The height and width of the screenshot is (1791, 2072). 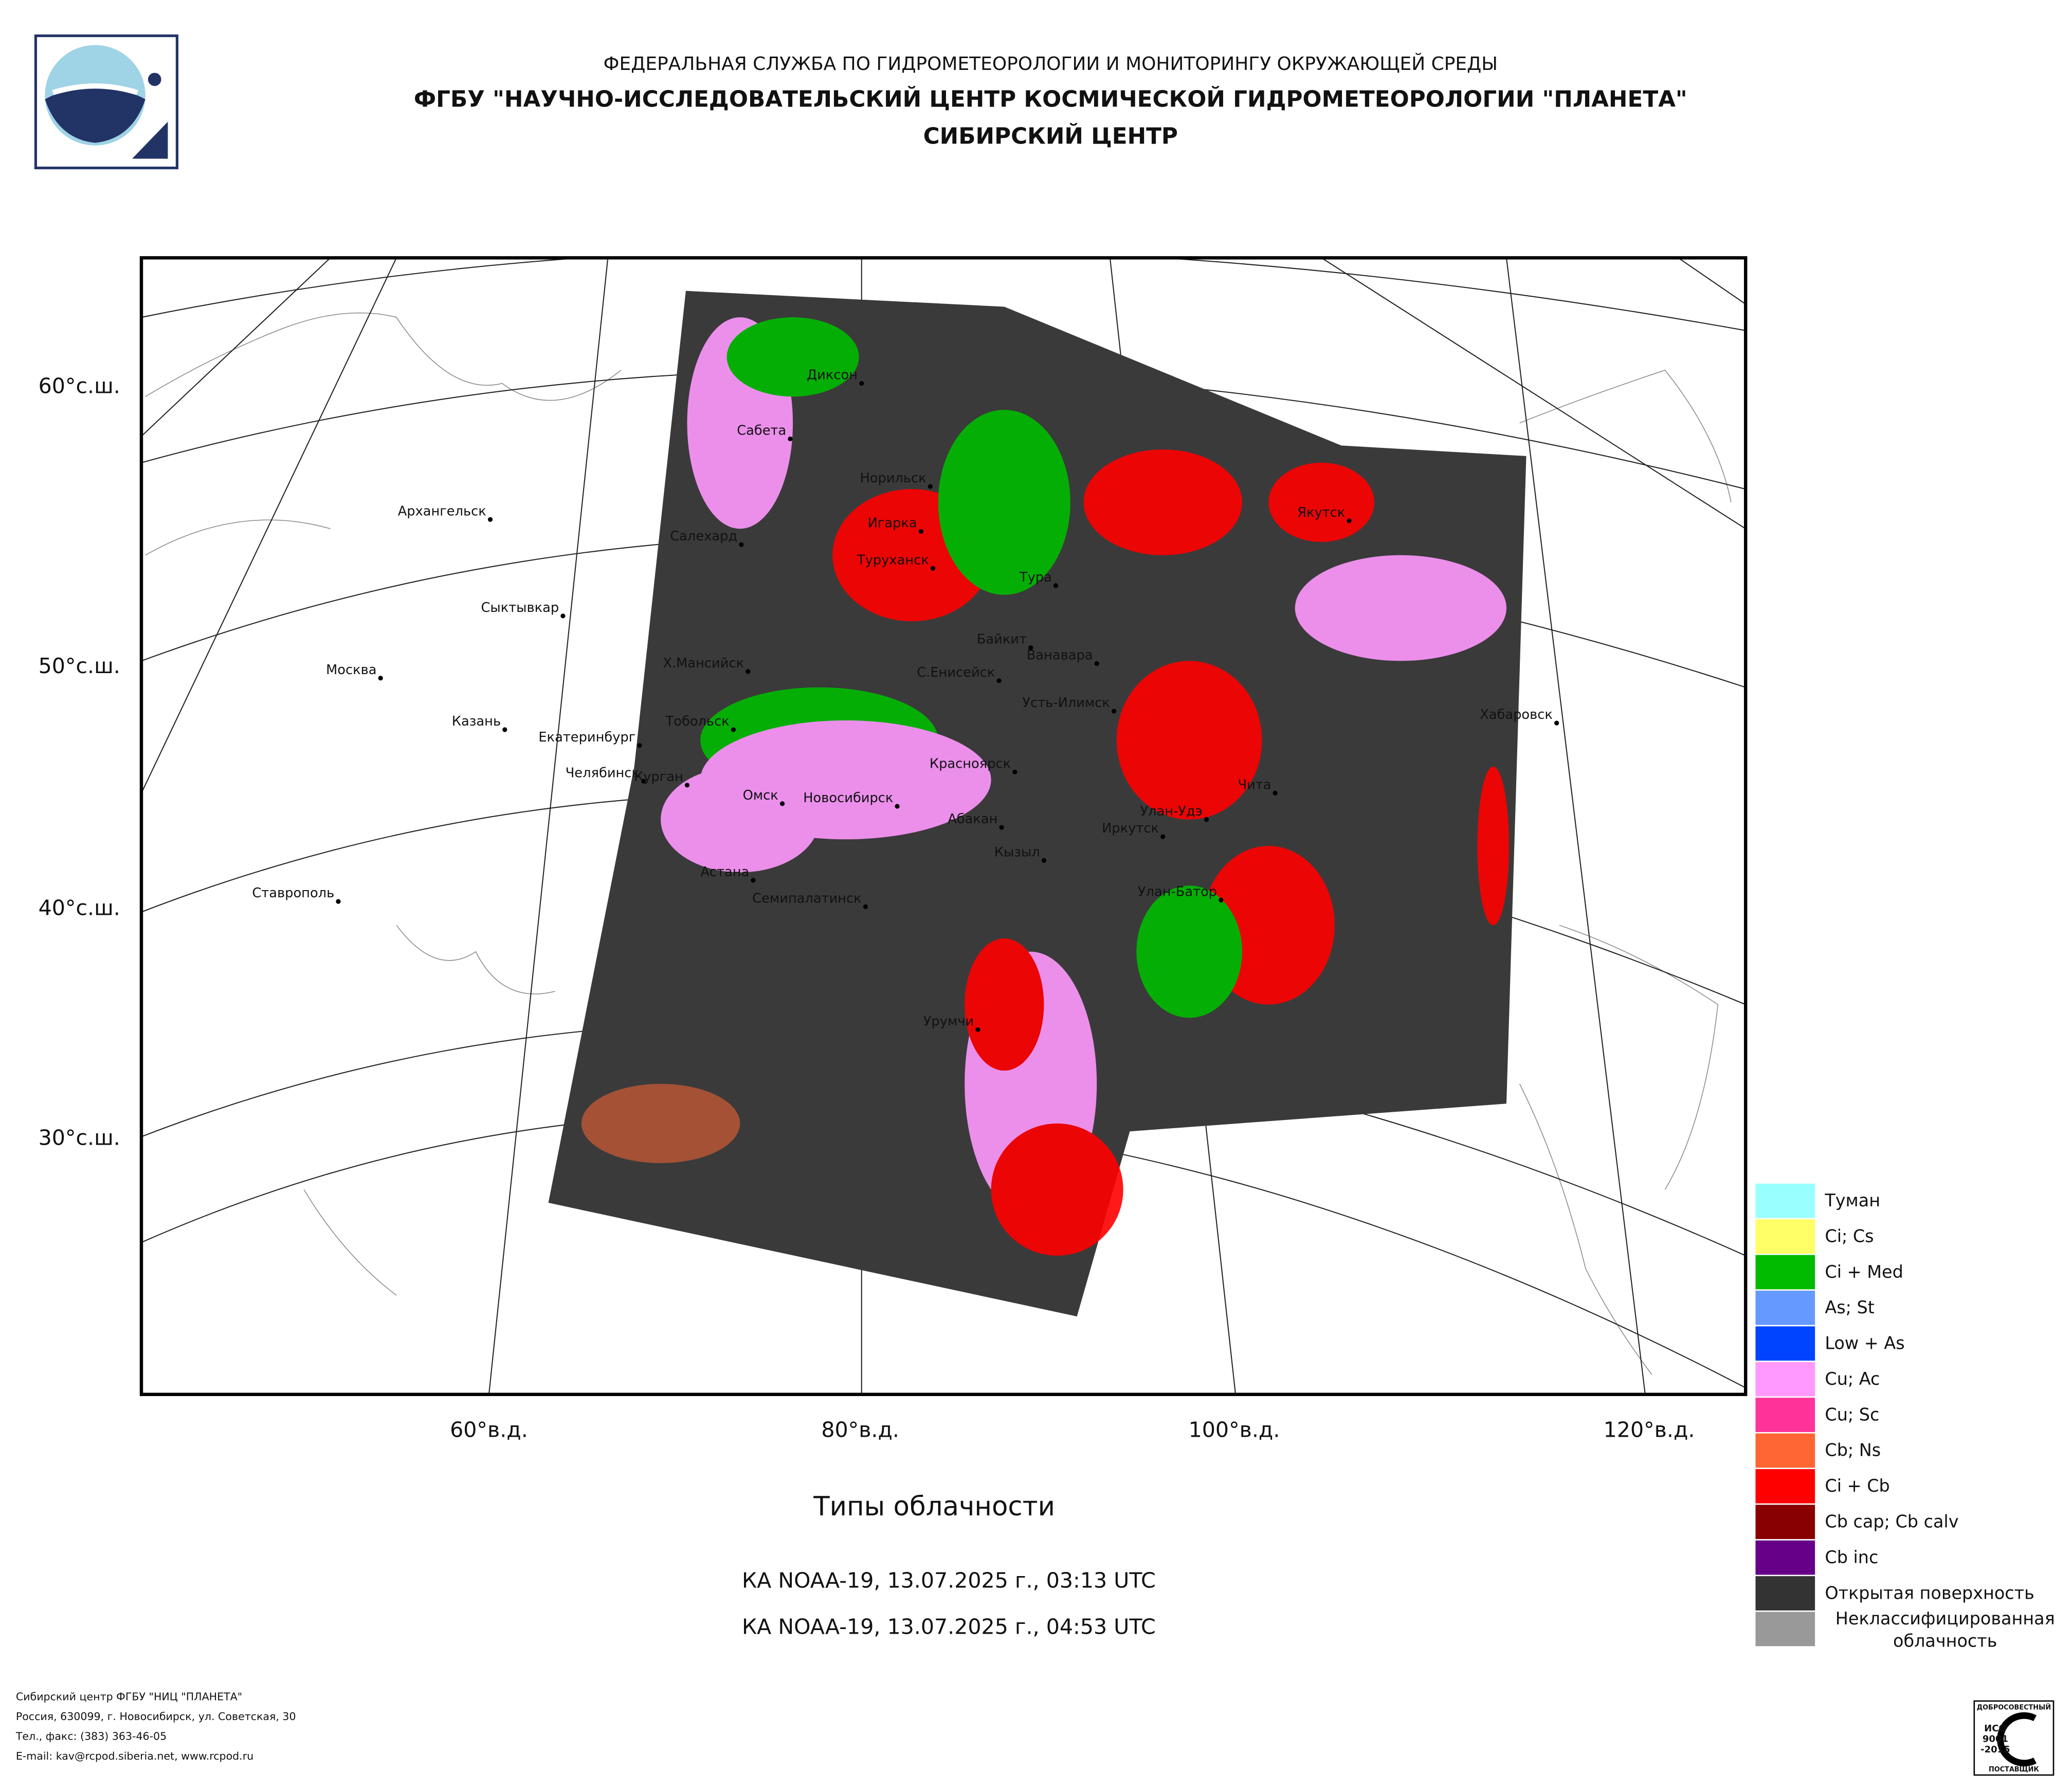 What do you see at coordinates (949, 1627) in the screenshot?
I see `pass: КА NOAA-19, 13.07.2025 г., 04:53 UTC` at bounding box center [949, 1627].